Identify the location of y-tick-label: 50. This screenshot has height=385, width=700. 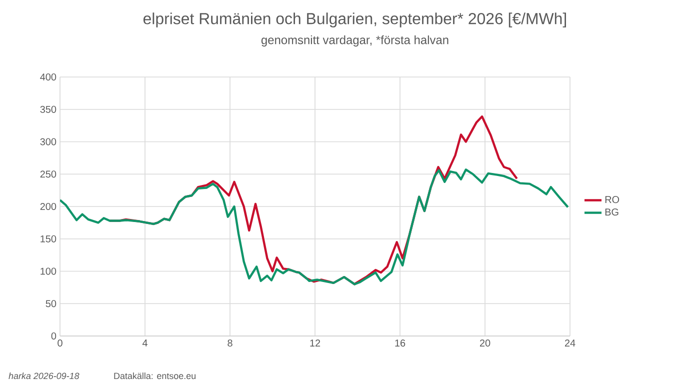
(51, 304).